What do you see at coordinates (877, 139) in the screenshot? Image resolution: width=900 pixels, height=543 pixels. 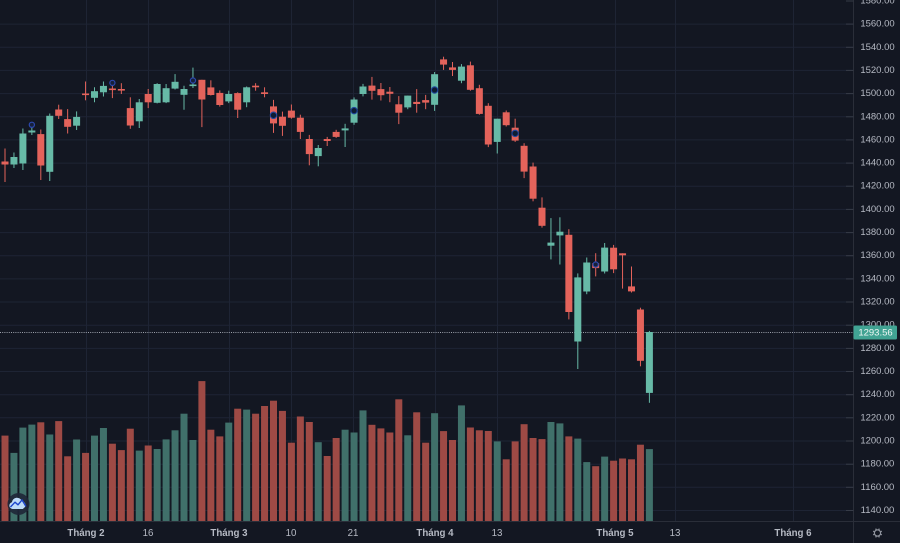 I see `svg-text: 1460.00` at bounding box center [877, 139].